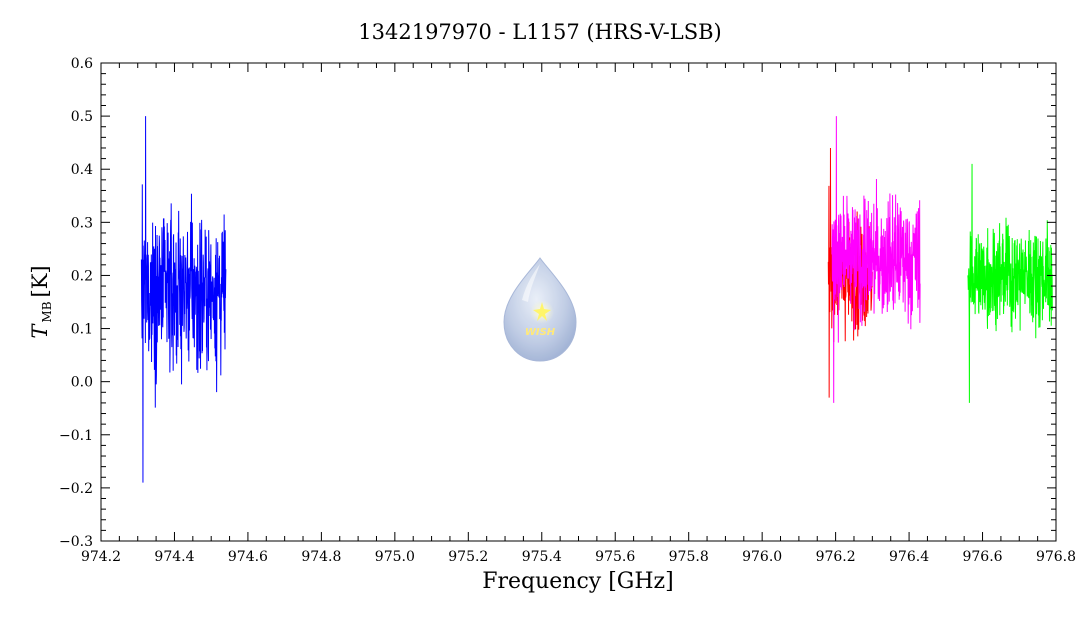  I want to click on y-axis-label-main: T, so click(40, 331).